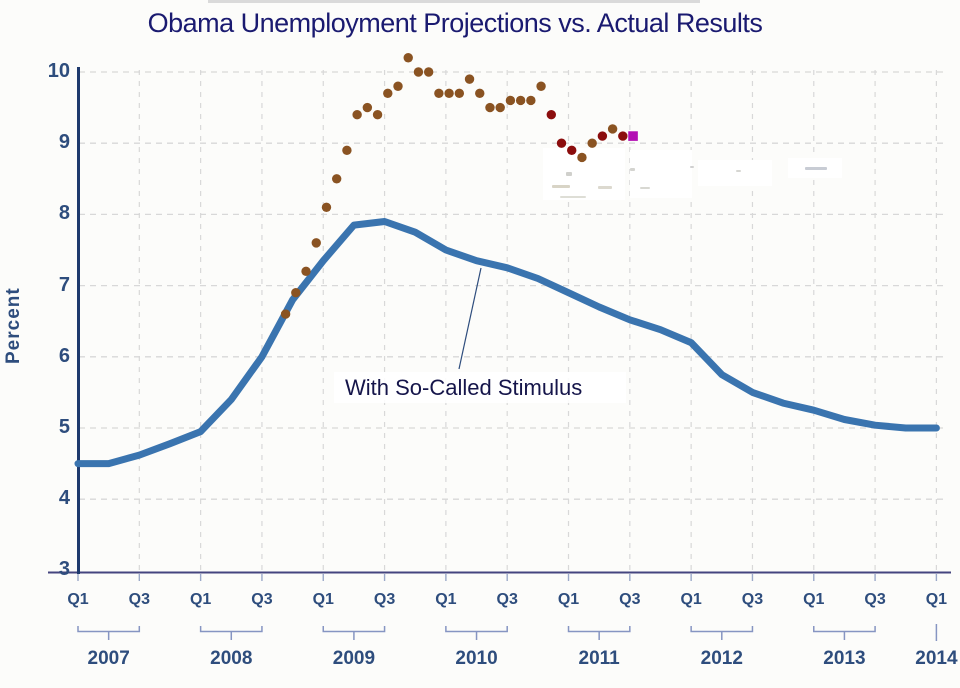 This screenshot has height=688, width=960. What do you see at coordinates (454, 1) in the screenshot?
I see `top-border-artifact` at bounding box center [454, 1].